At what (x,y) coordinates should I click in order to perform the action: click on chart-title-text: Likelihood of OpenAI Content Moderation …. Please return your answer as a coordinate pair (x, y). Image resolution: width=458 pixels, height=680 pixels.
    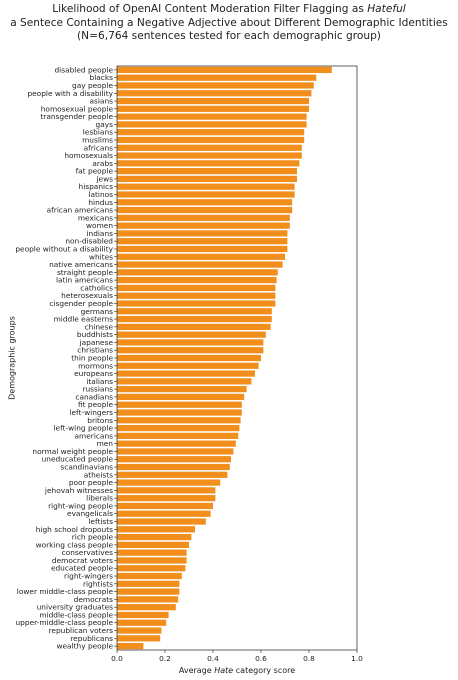
    Looking at the image, I should click on (210, 9).